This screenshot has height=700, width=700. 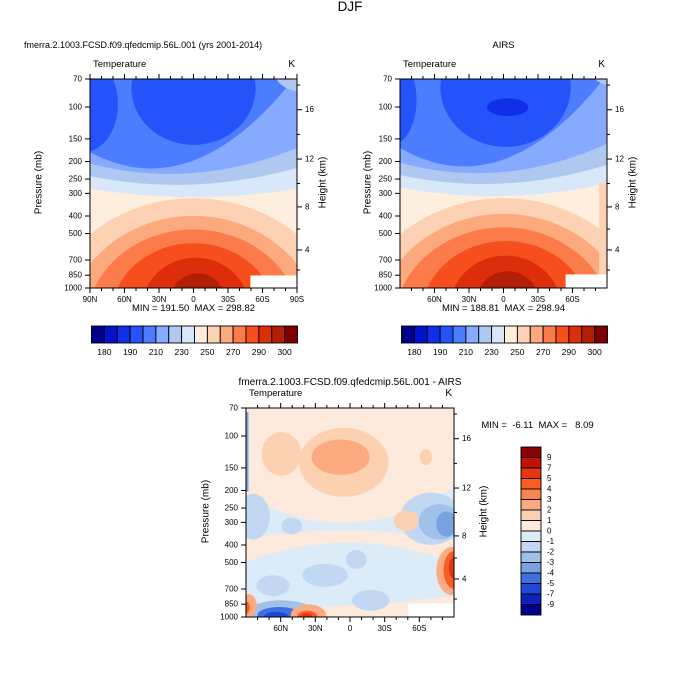 I want to click on panel-model-field, so click(x=193, y=183).